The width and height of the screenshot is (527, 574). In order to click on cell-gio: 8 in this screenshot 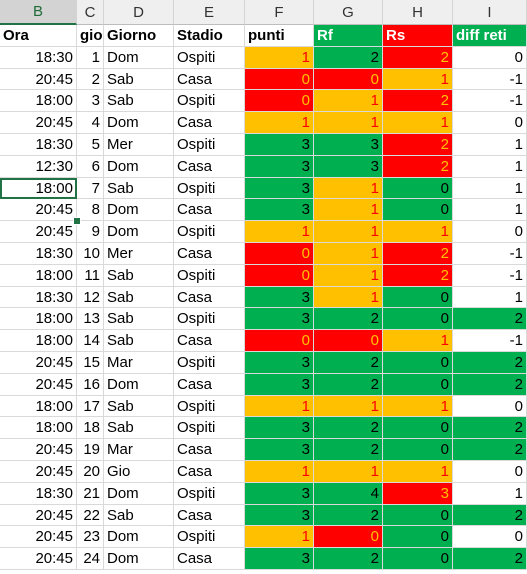, I will do `click(90, 210)`.